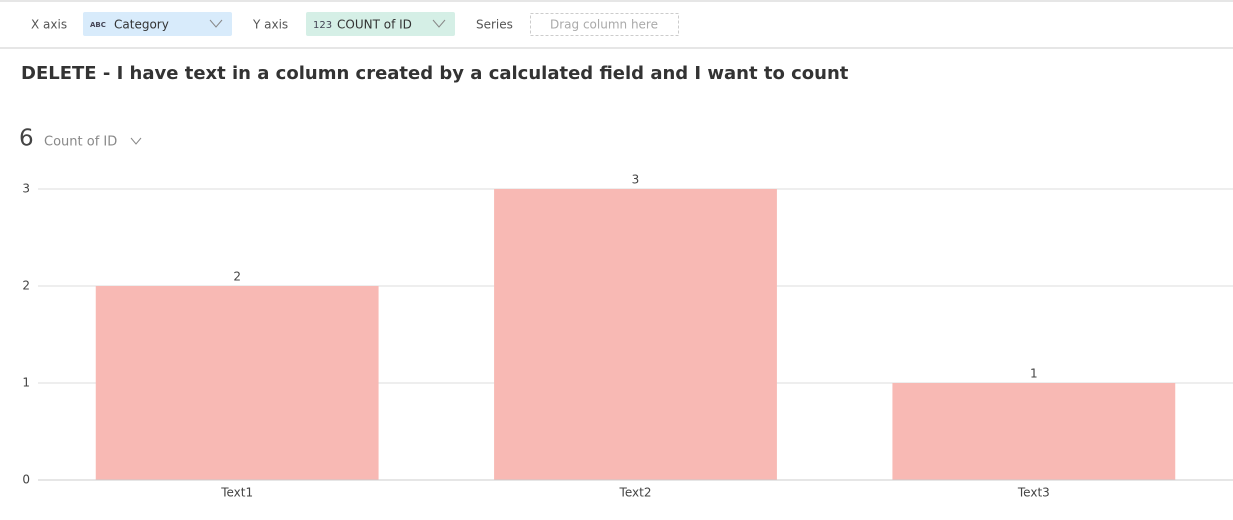  What do you see at coordinates (26, 189) in the screenshot?
I see `y-tick-label: 3` at bounding box center [26, 189].